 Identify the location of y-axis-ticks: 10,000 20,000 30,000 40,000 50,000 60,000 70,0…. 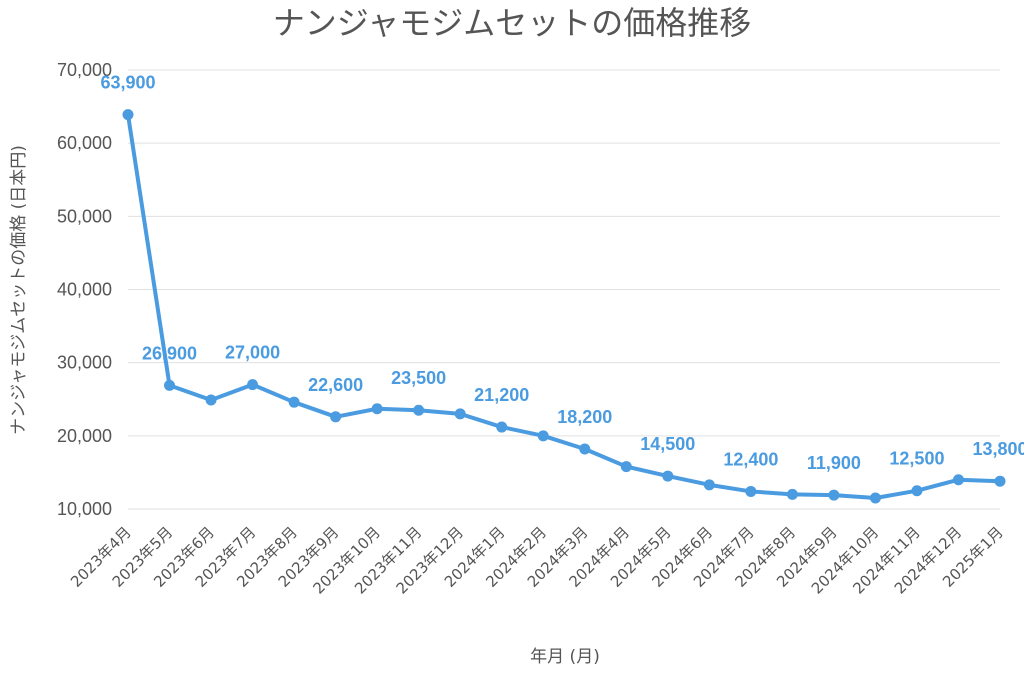
(84, 289).